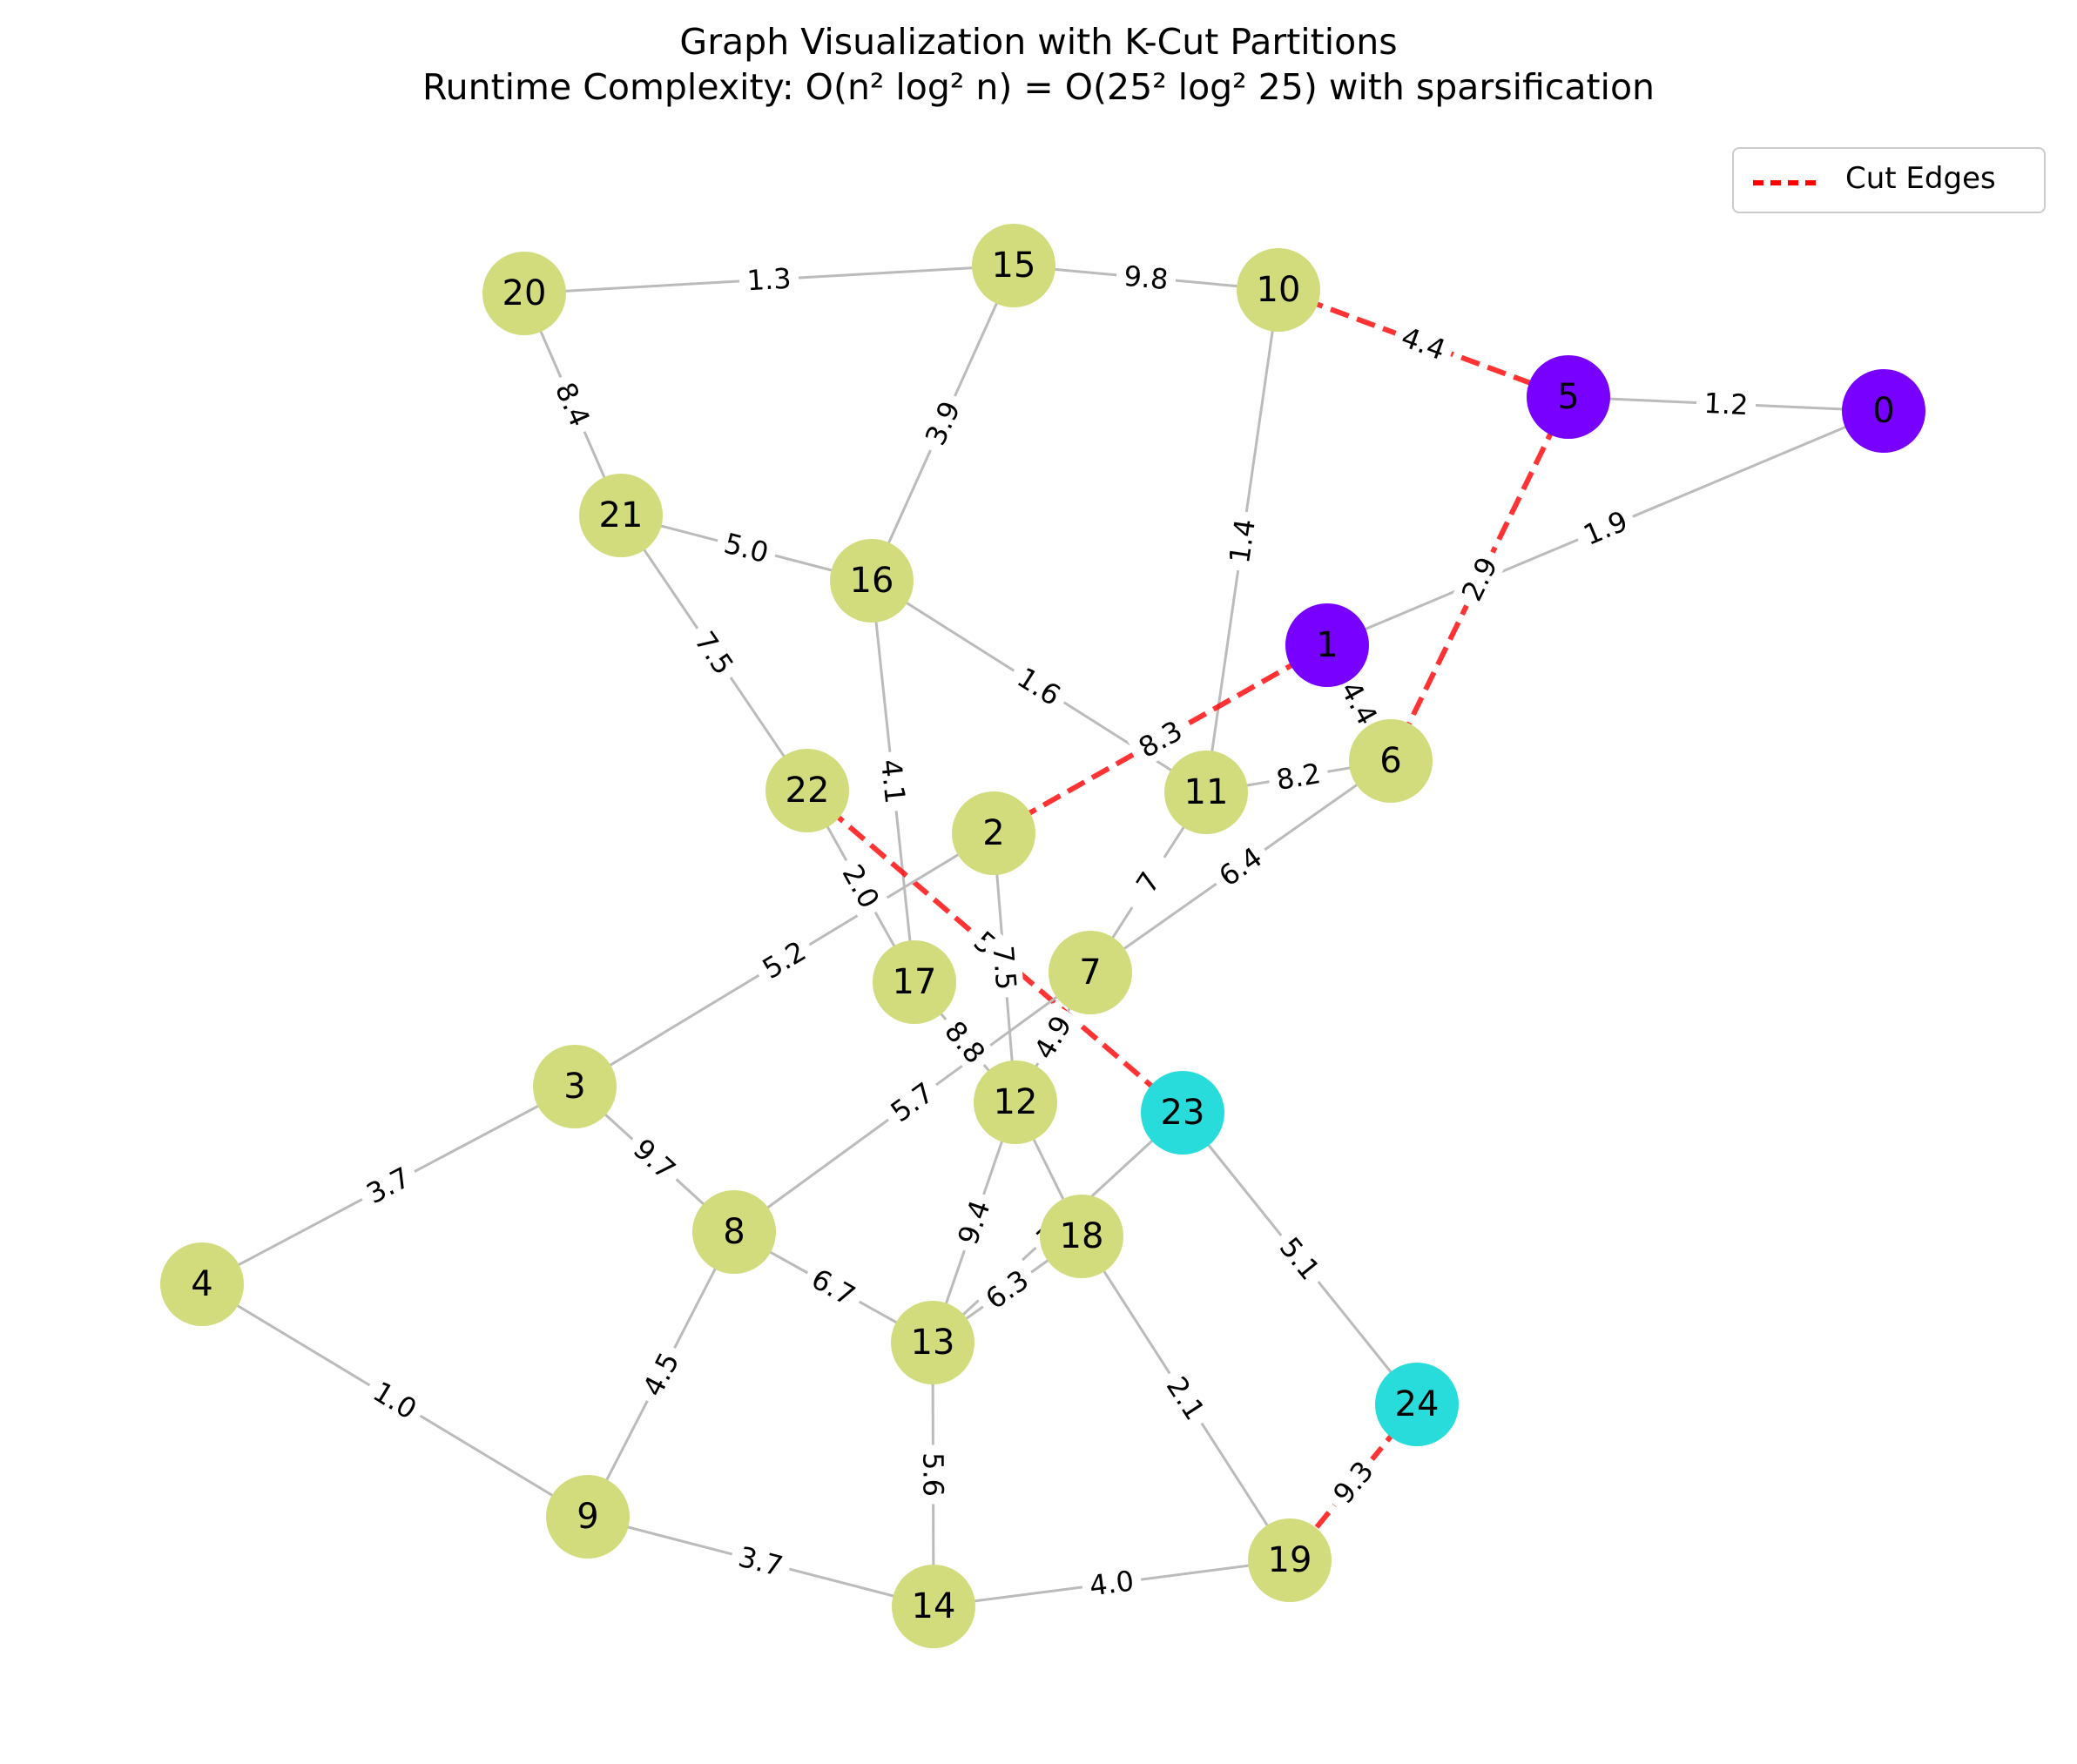  Describe the element at coordinates (524, 293) in the screenshot. I see `node-label: 20` at that location.